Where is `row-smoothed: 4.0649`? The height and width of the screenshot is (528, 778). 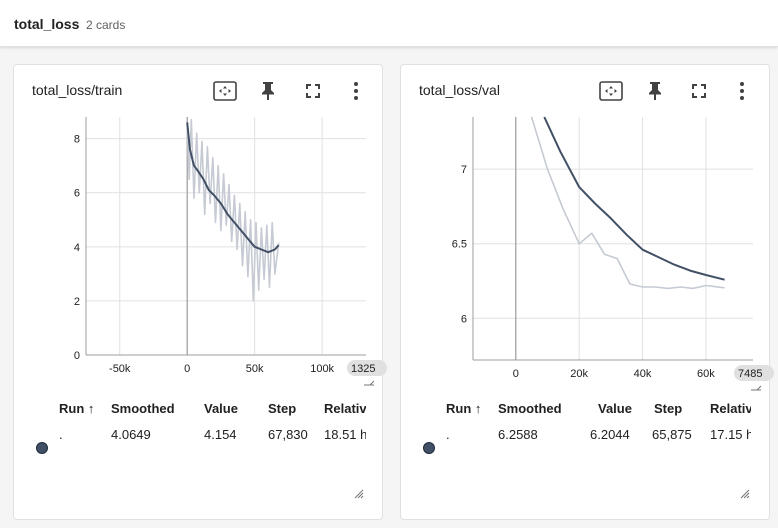
row-smoothed: 4.0649 is located at coordinates (131, 434).